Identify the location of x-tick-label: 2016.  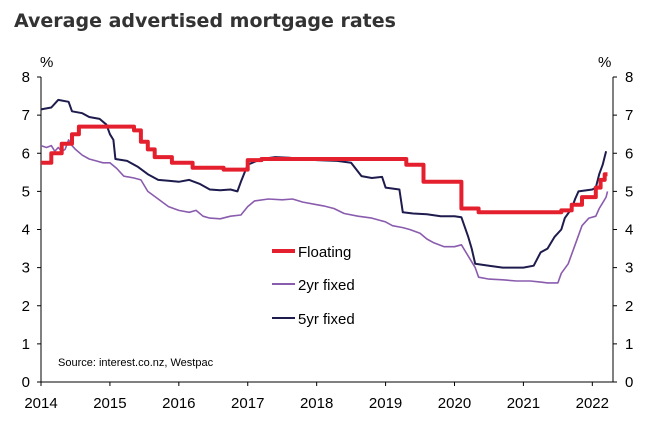
(178, 403).